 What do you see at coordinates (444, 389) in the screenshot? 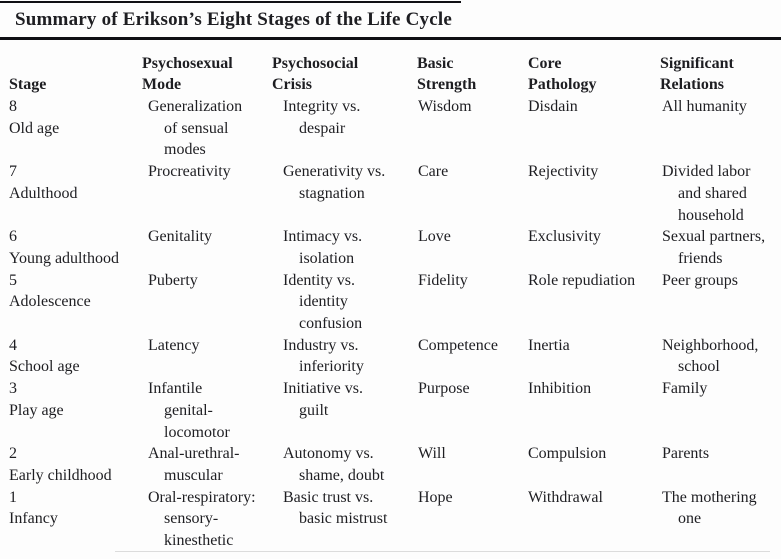
I see `cell-basic-strength: Purpose` at bounding box center [444, 389].